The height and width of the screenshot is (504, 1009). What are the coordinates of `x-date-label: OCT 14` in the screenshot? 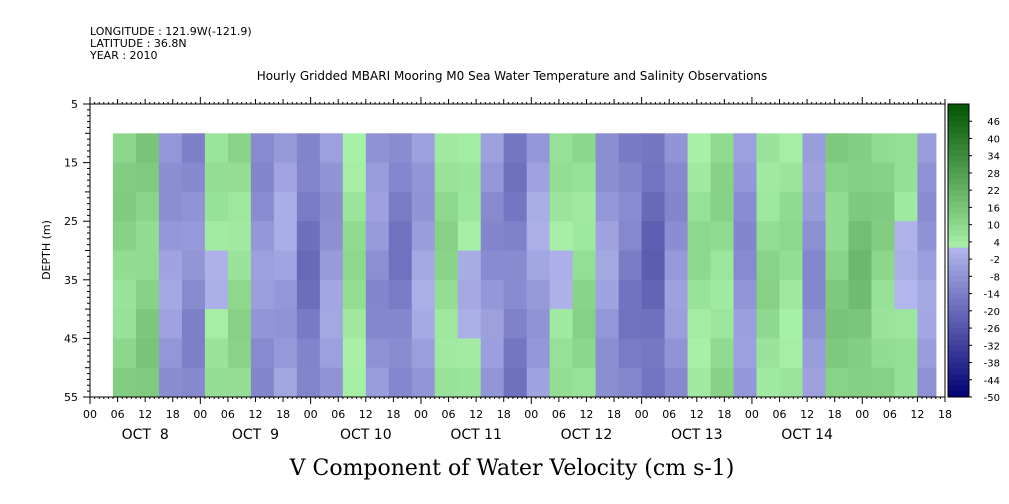 It's located at (807, 435).